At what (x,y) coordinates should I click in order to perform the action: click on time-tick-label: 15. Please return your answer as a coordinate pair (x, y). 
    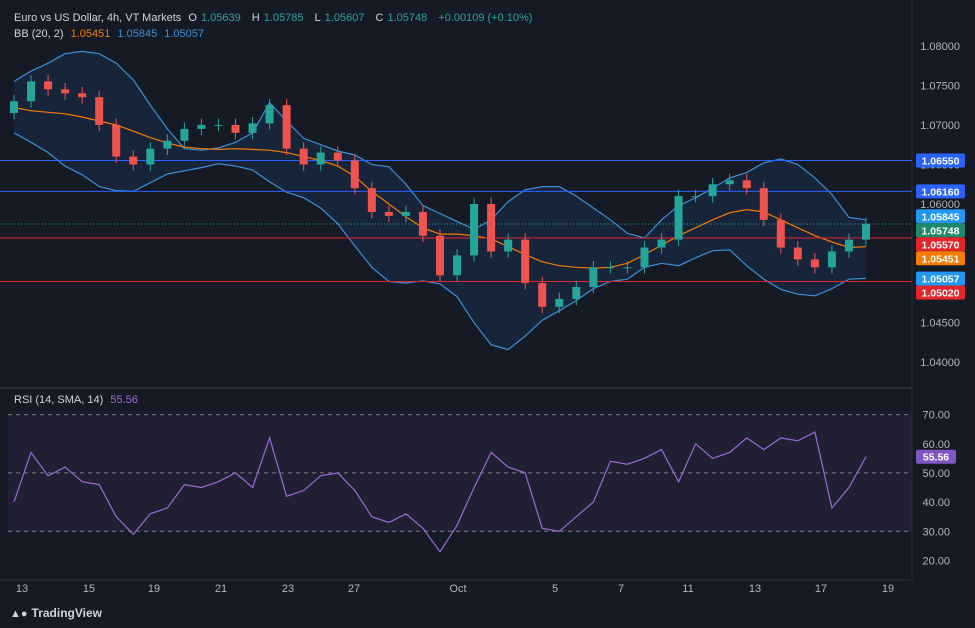
    Looking at the image, I should click on (89, 589).